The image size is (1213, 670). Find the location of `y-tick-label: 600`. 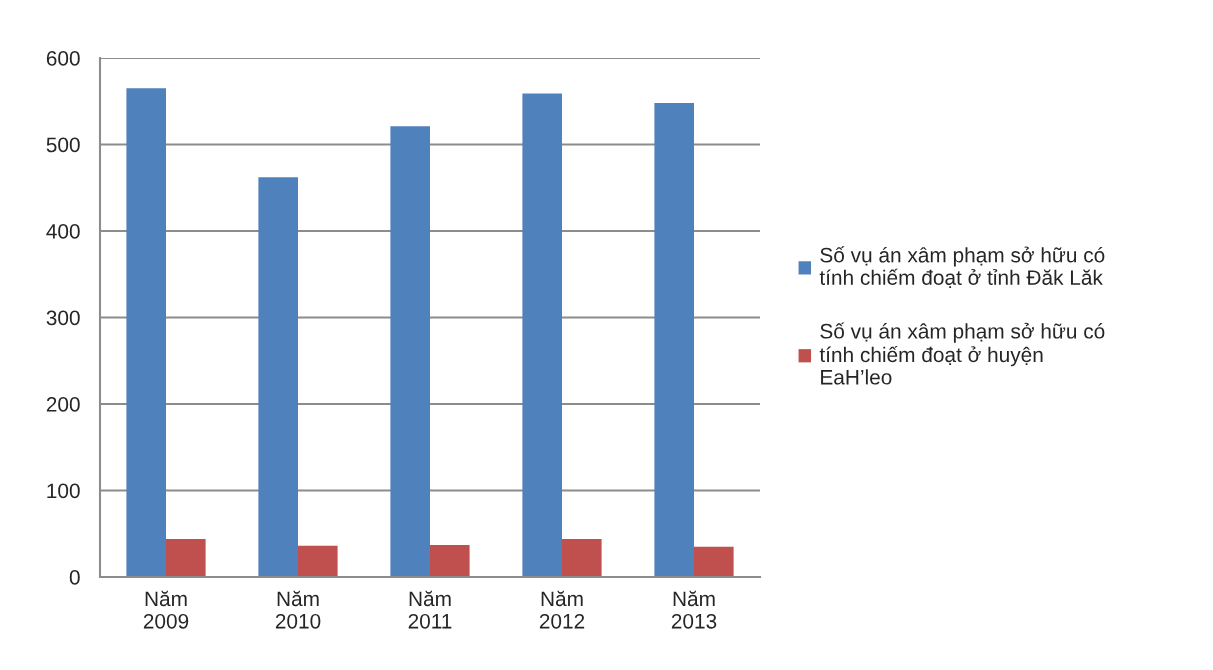

y-tick-label: 600 is located at coordinates (63, 58).